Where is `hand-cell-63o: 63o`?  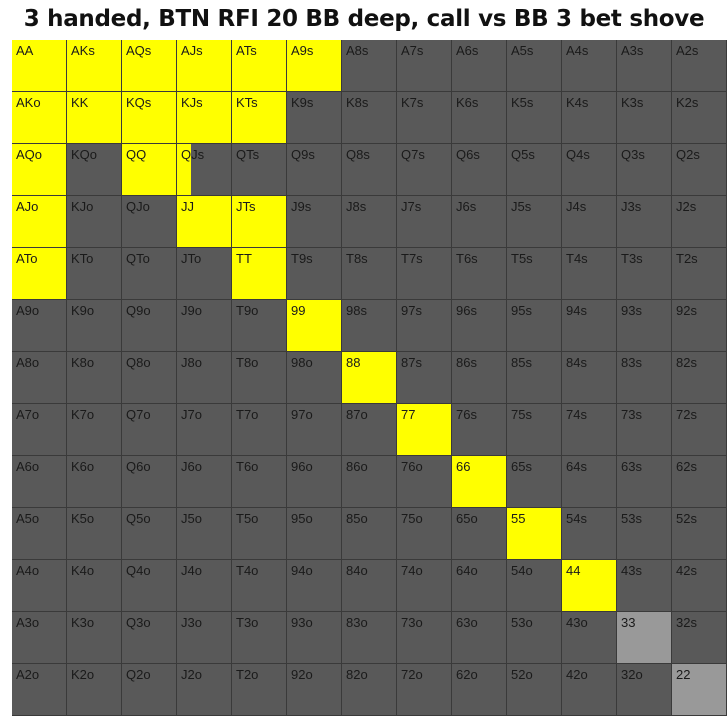 hand-cell-63o: 63o is located at coordinates (479, 638).